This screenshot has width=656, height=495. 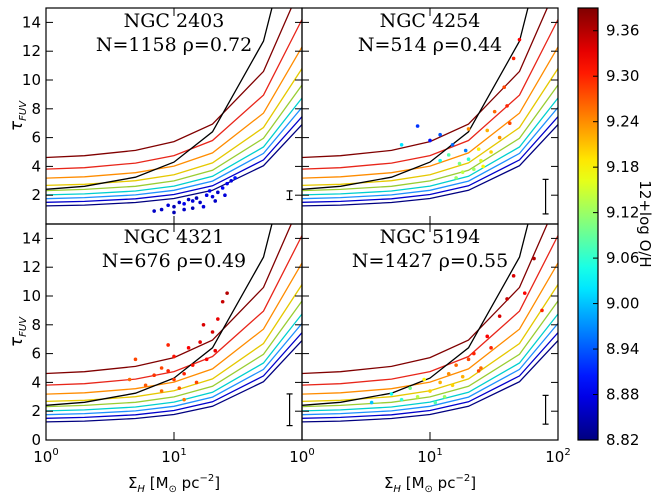 I want to click on x-tick-label: 10¹, so click(x=173, y=456).